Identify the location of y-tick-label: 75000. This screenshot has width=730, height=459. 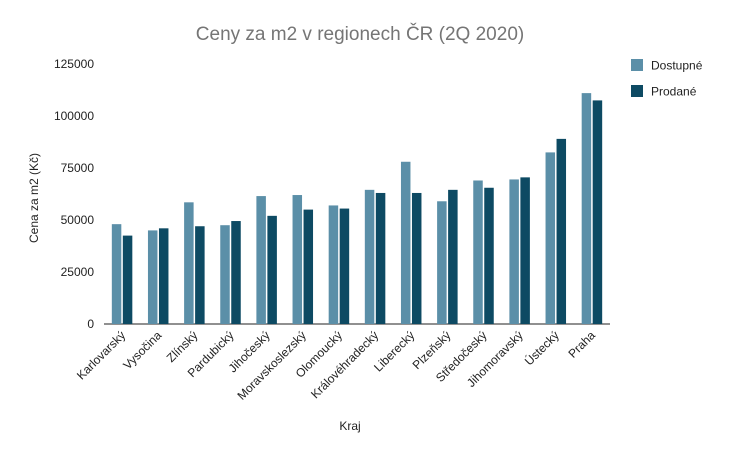
(78, 168).